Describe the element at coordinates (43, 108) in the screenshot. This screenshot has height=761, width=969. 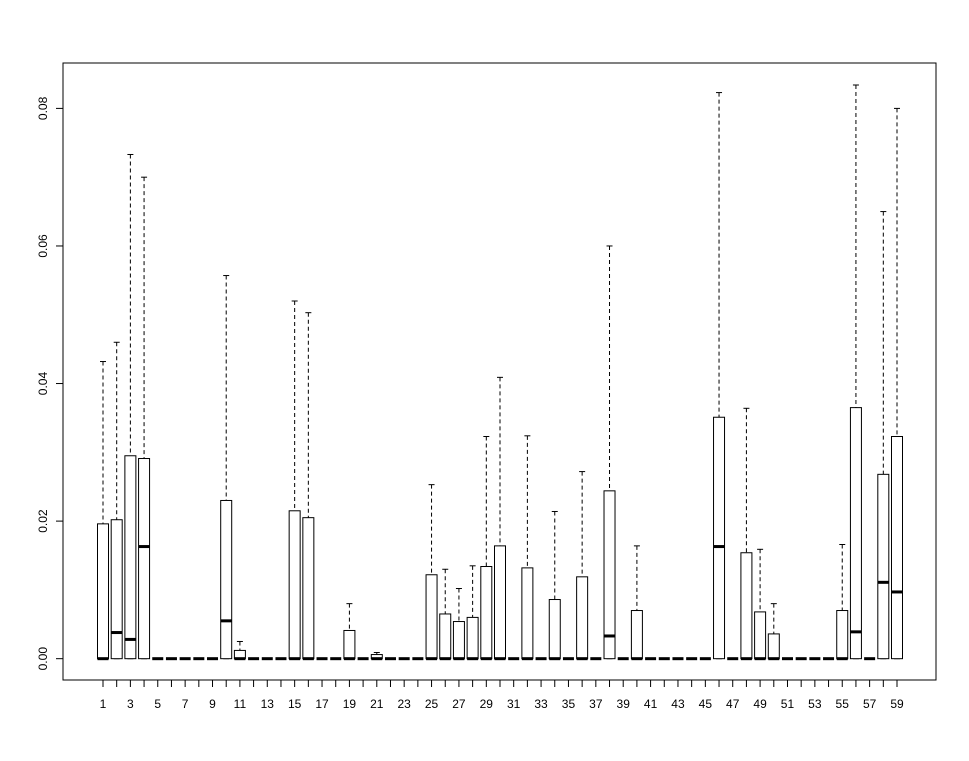
I see `y-tick-label: 0.08` at that location.